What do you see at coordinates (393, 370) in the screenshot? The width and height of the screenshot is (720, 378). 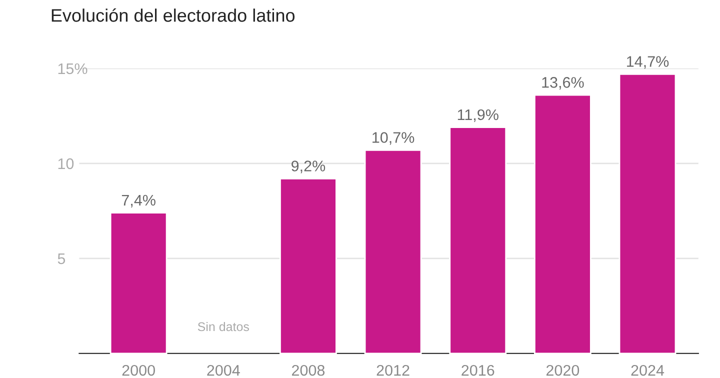 I see `x-tick-label: 2012` at bounding box center [393, 370].